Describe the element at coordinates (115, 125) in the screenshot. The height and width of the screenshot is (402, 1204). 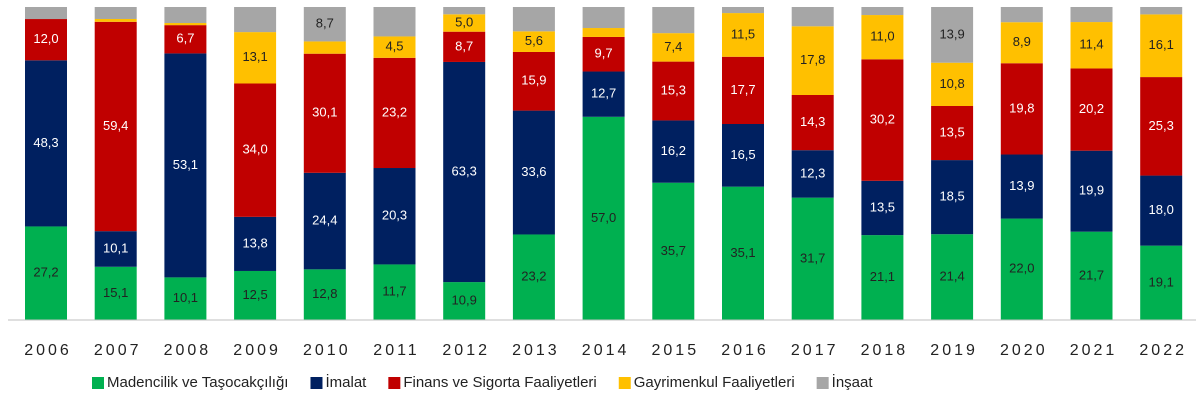
I see `data-label: 59,4` at that location.